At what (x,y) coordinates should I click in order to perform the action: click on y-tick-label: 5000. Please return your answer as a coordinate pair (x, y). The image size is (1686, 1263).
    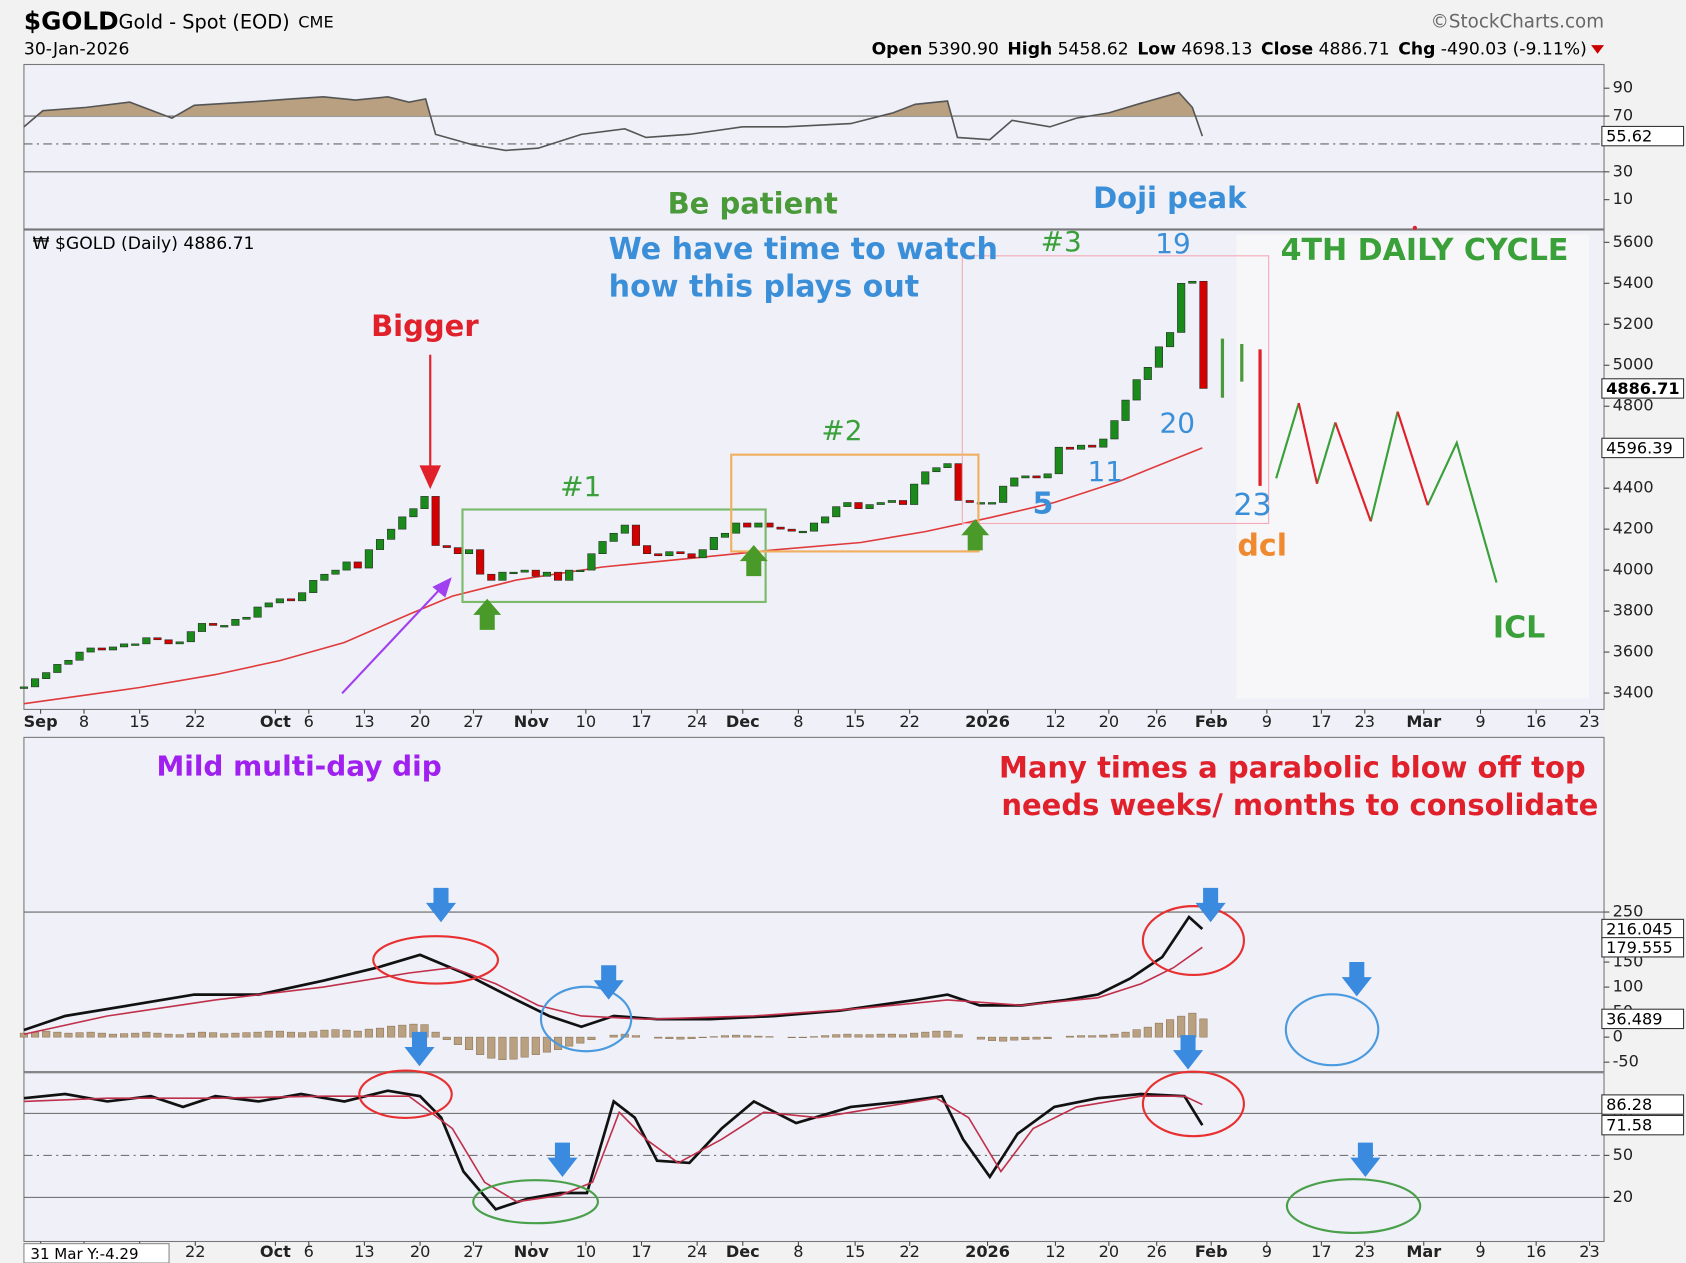
    Looking at the image, I should click on (1633, 364).